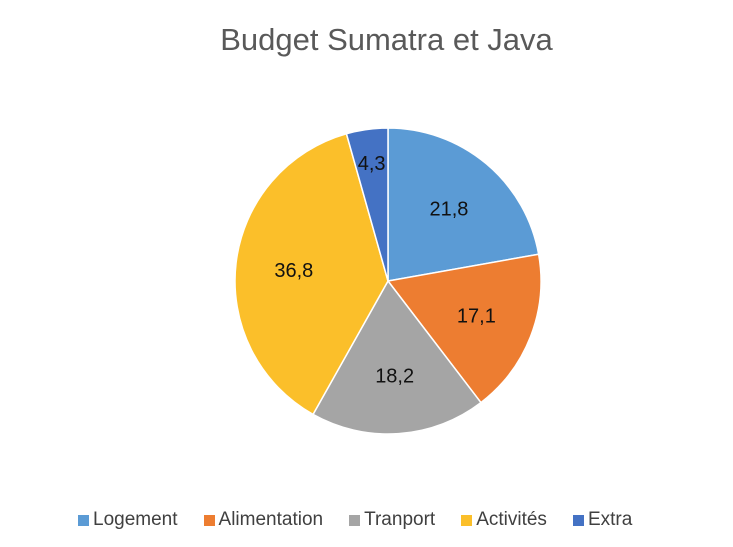 The image size is (733, 547). Describe the element at coordinates (511, 519) in the screenshot. I see `legend-label: Activités` at that location.